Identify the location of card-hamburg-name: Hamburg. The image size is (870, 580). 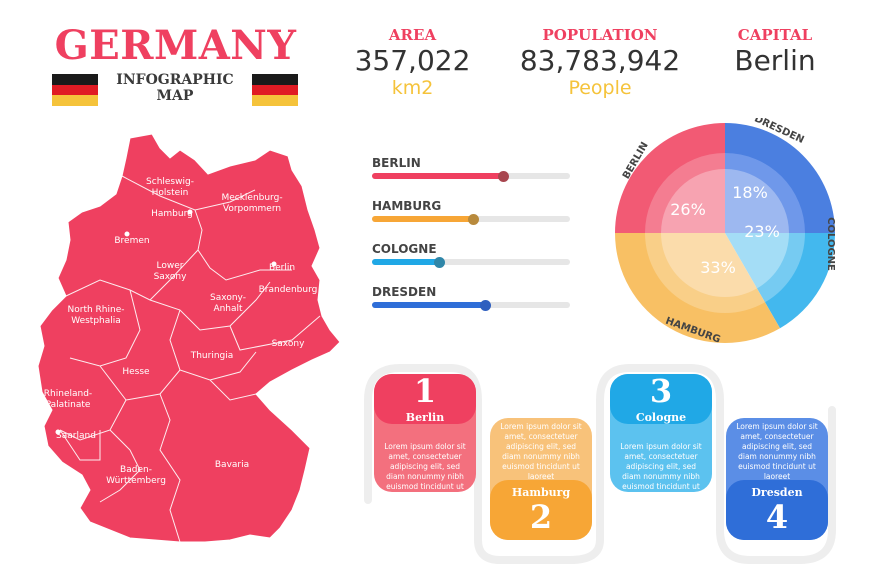
(541, 492).